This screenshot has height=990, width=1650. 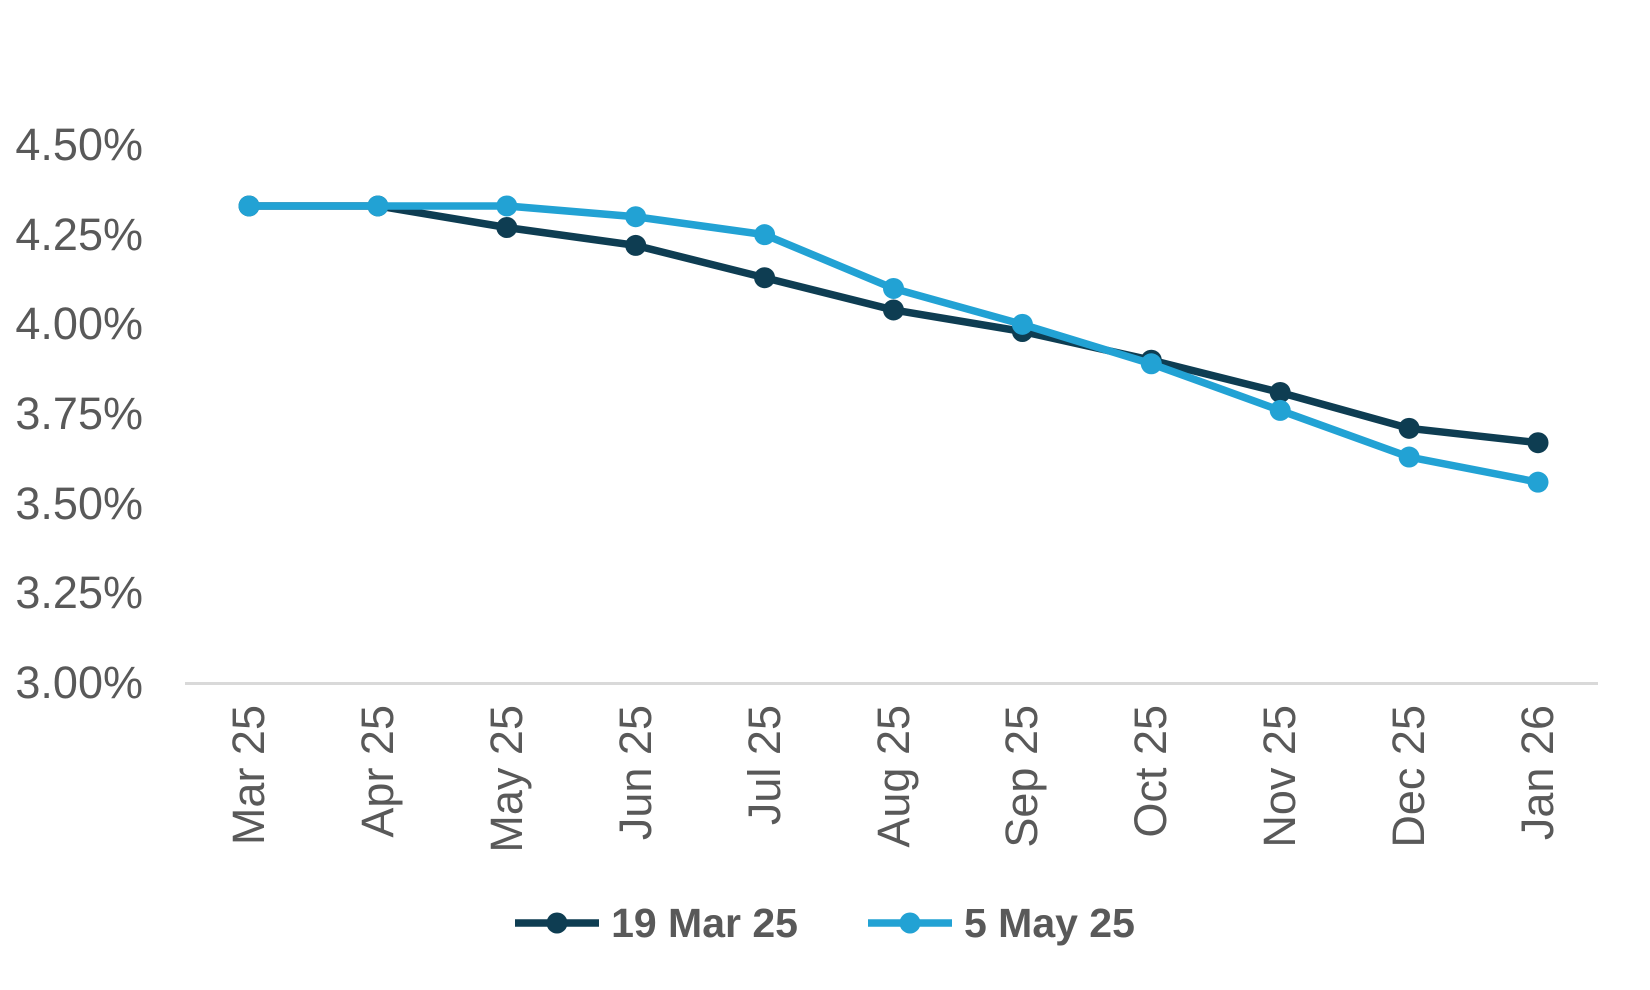 I want to click on x-axis-tick-label: Jan 26, so click(x=1537, y=773).